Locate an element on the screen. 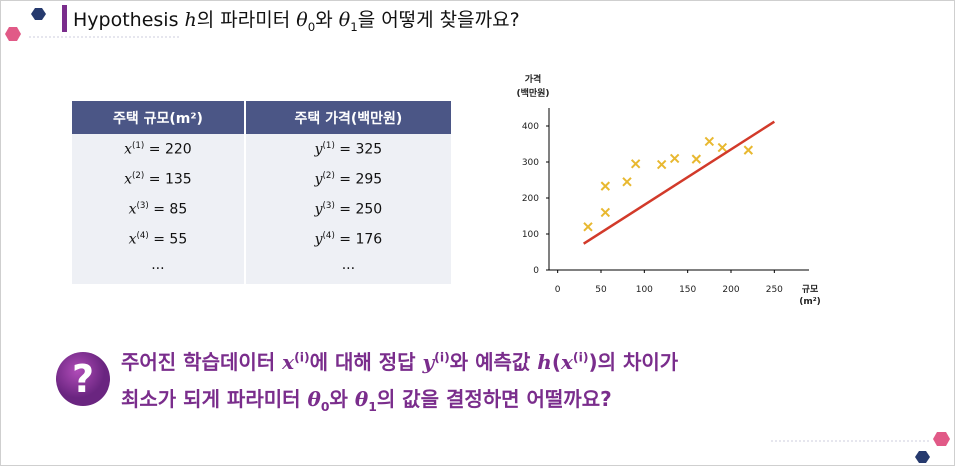 The height and width of the screenshot is (466, 955). x-tick-label: 0 is located at coordinates (558, 290).